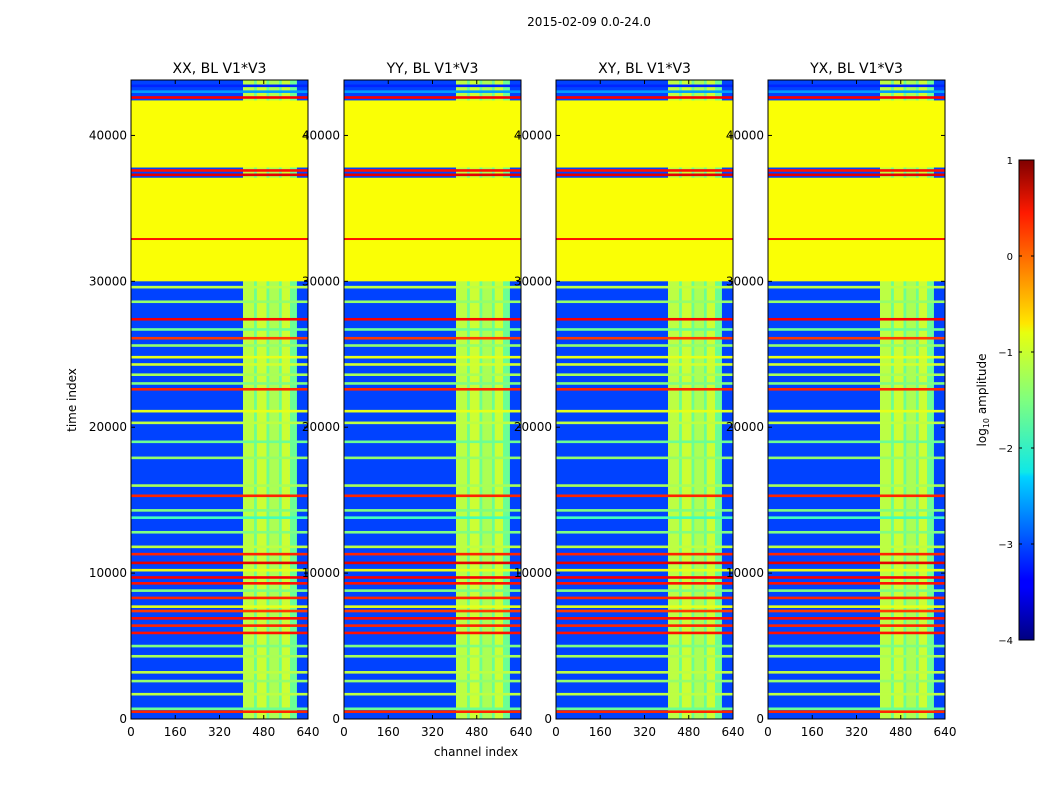 This screenshot has height=800, width=1050. What do you see at coordinates (1010, 257) in the screenshot?
I see `colorbar-tick-label: 0` at bounding box center [1010, 257].